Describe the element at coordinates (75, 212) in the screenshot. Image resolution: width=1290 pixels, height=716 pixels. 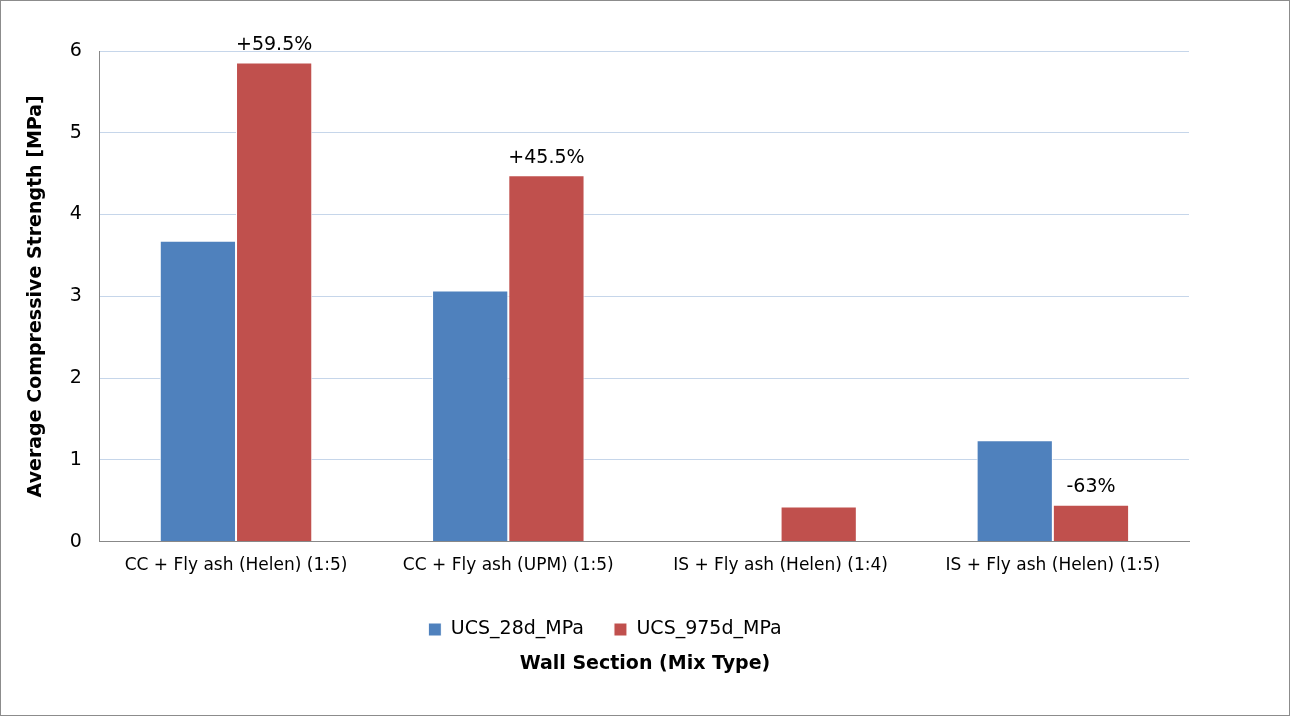
I see `y-tick-label: 4` at that location.